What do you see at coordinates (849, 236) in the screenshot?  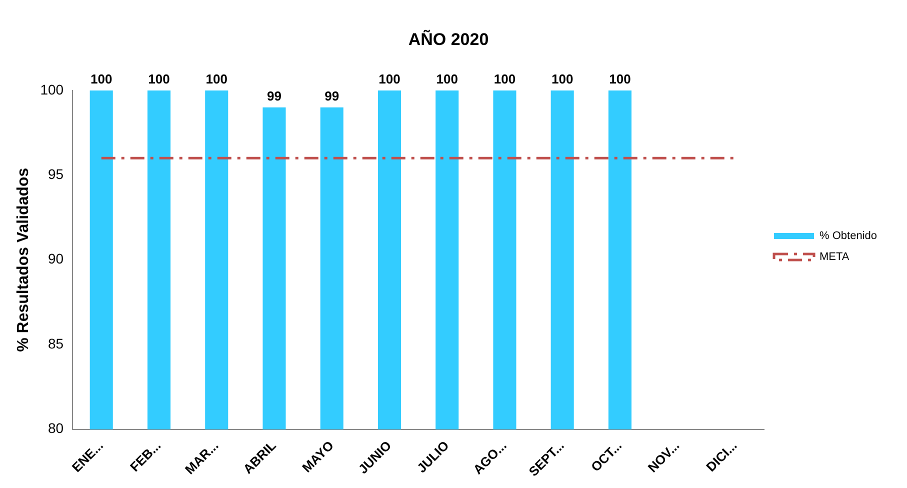 I see `legend-label: % Obtenido` at bounding box center [849, 236].